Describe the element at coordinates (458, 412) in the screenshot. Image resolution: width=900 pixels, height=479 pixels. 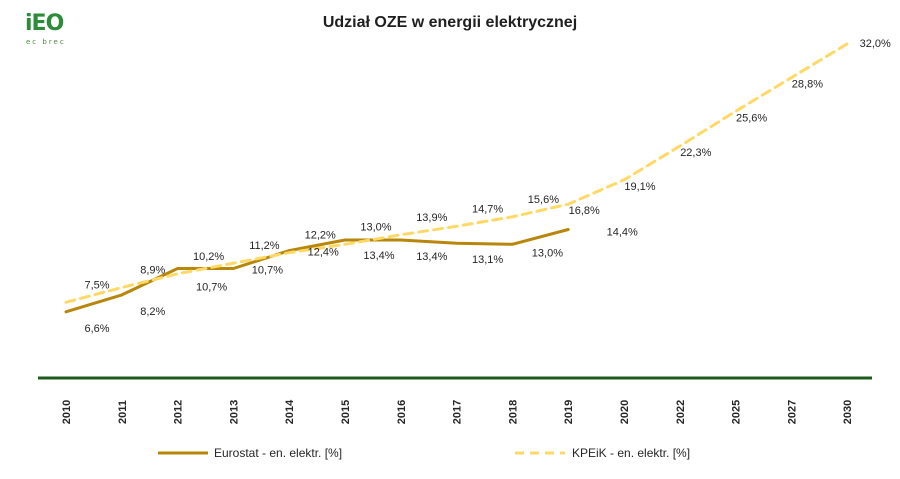
I see `x-tick-label: 2017` at that location.